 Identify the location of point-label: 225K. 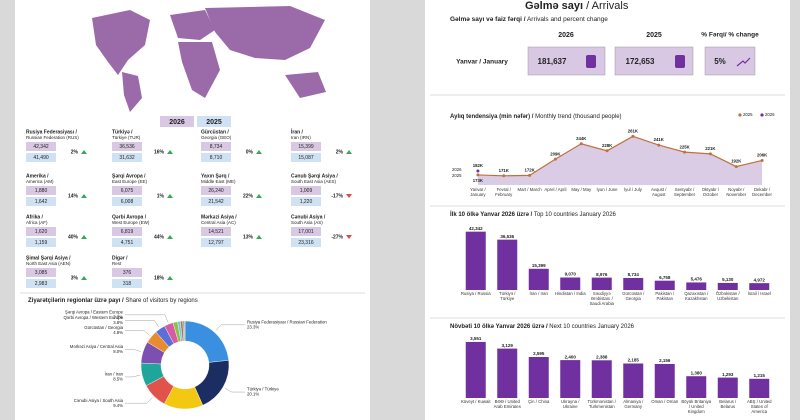
(684, 146).